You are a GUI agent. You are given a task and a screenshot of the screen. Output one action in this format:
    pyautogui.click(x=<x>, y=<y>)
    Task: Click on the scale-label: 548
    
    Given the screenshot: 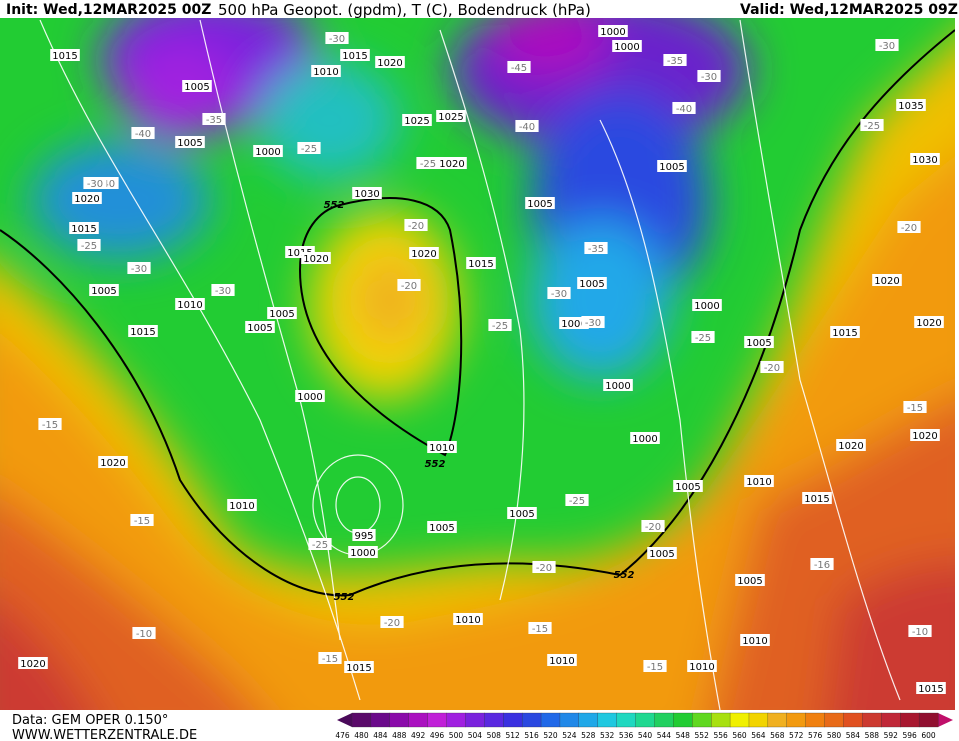 What is the action you would take?
    pyautogui.click(x=683, y=735)
    